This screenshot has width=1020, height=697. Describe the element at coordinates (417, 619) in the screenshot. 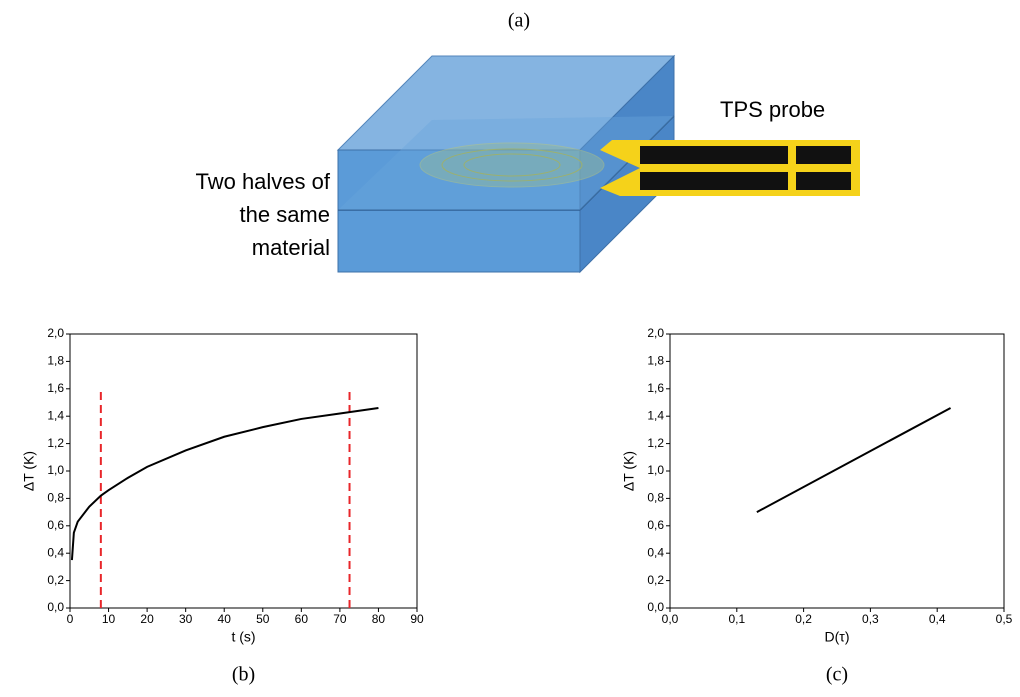

I see `x-tick-label: 90` at that location.